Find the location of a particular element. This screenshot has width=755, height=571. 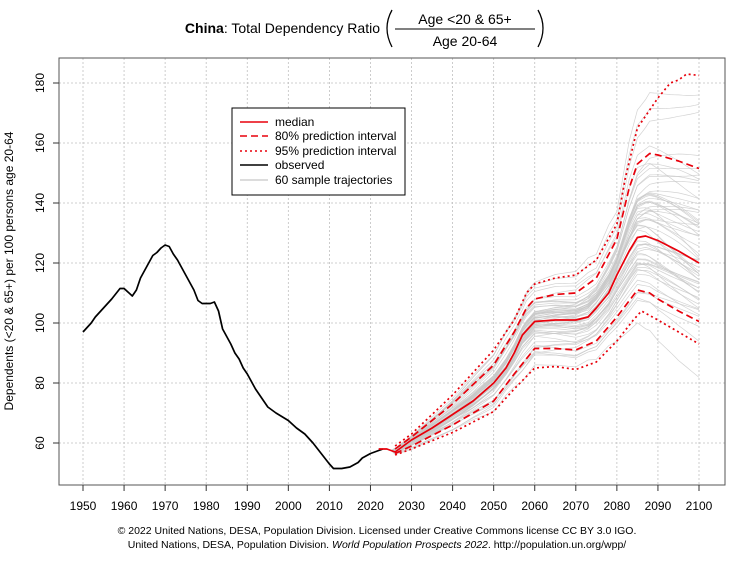

title-text: : Total Dependency Ratio is located at coordinates (302, 28).